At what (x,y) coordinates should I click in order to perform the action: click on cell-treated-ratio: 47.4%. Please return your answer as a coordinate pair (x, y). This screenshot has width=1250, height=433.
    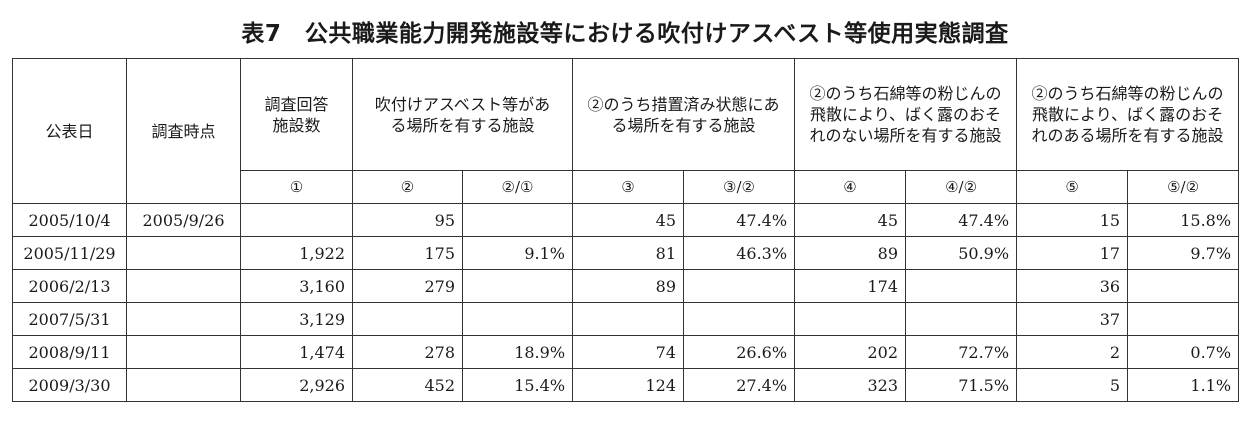
    Looking at the image, I should click on (739, 220).